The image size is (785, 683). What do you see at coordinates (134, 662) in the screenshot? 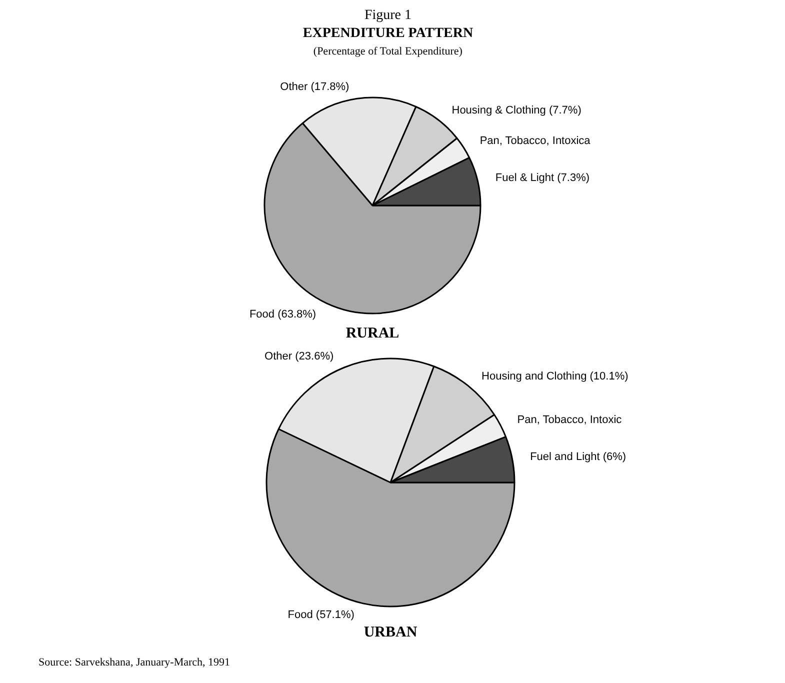
I see `source-note: Source: Sarvekshana, January-March, 1991` at bounding box center [134, 662].